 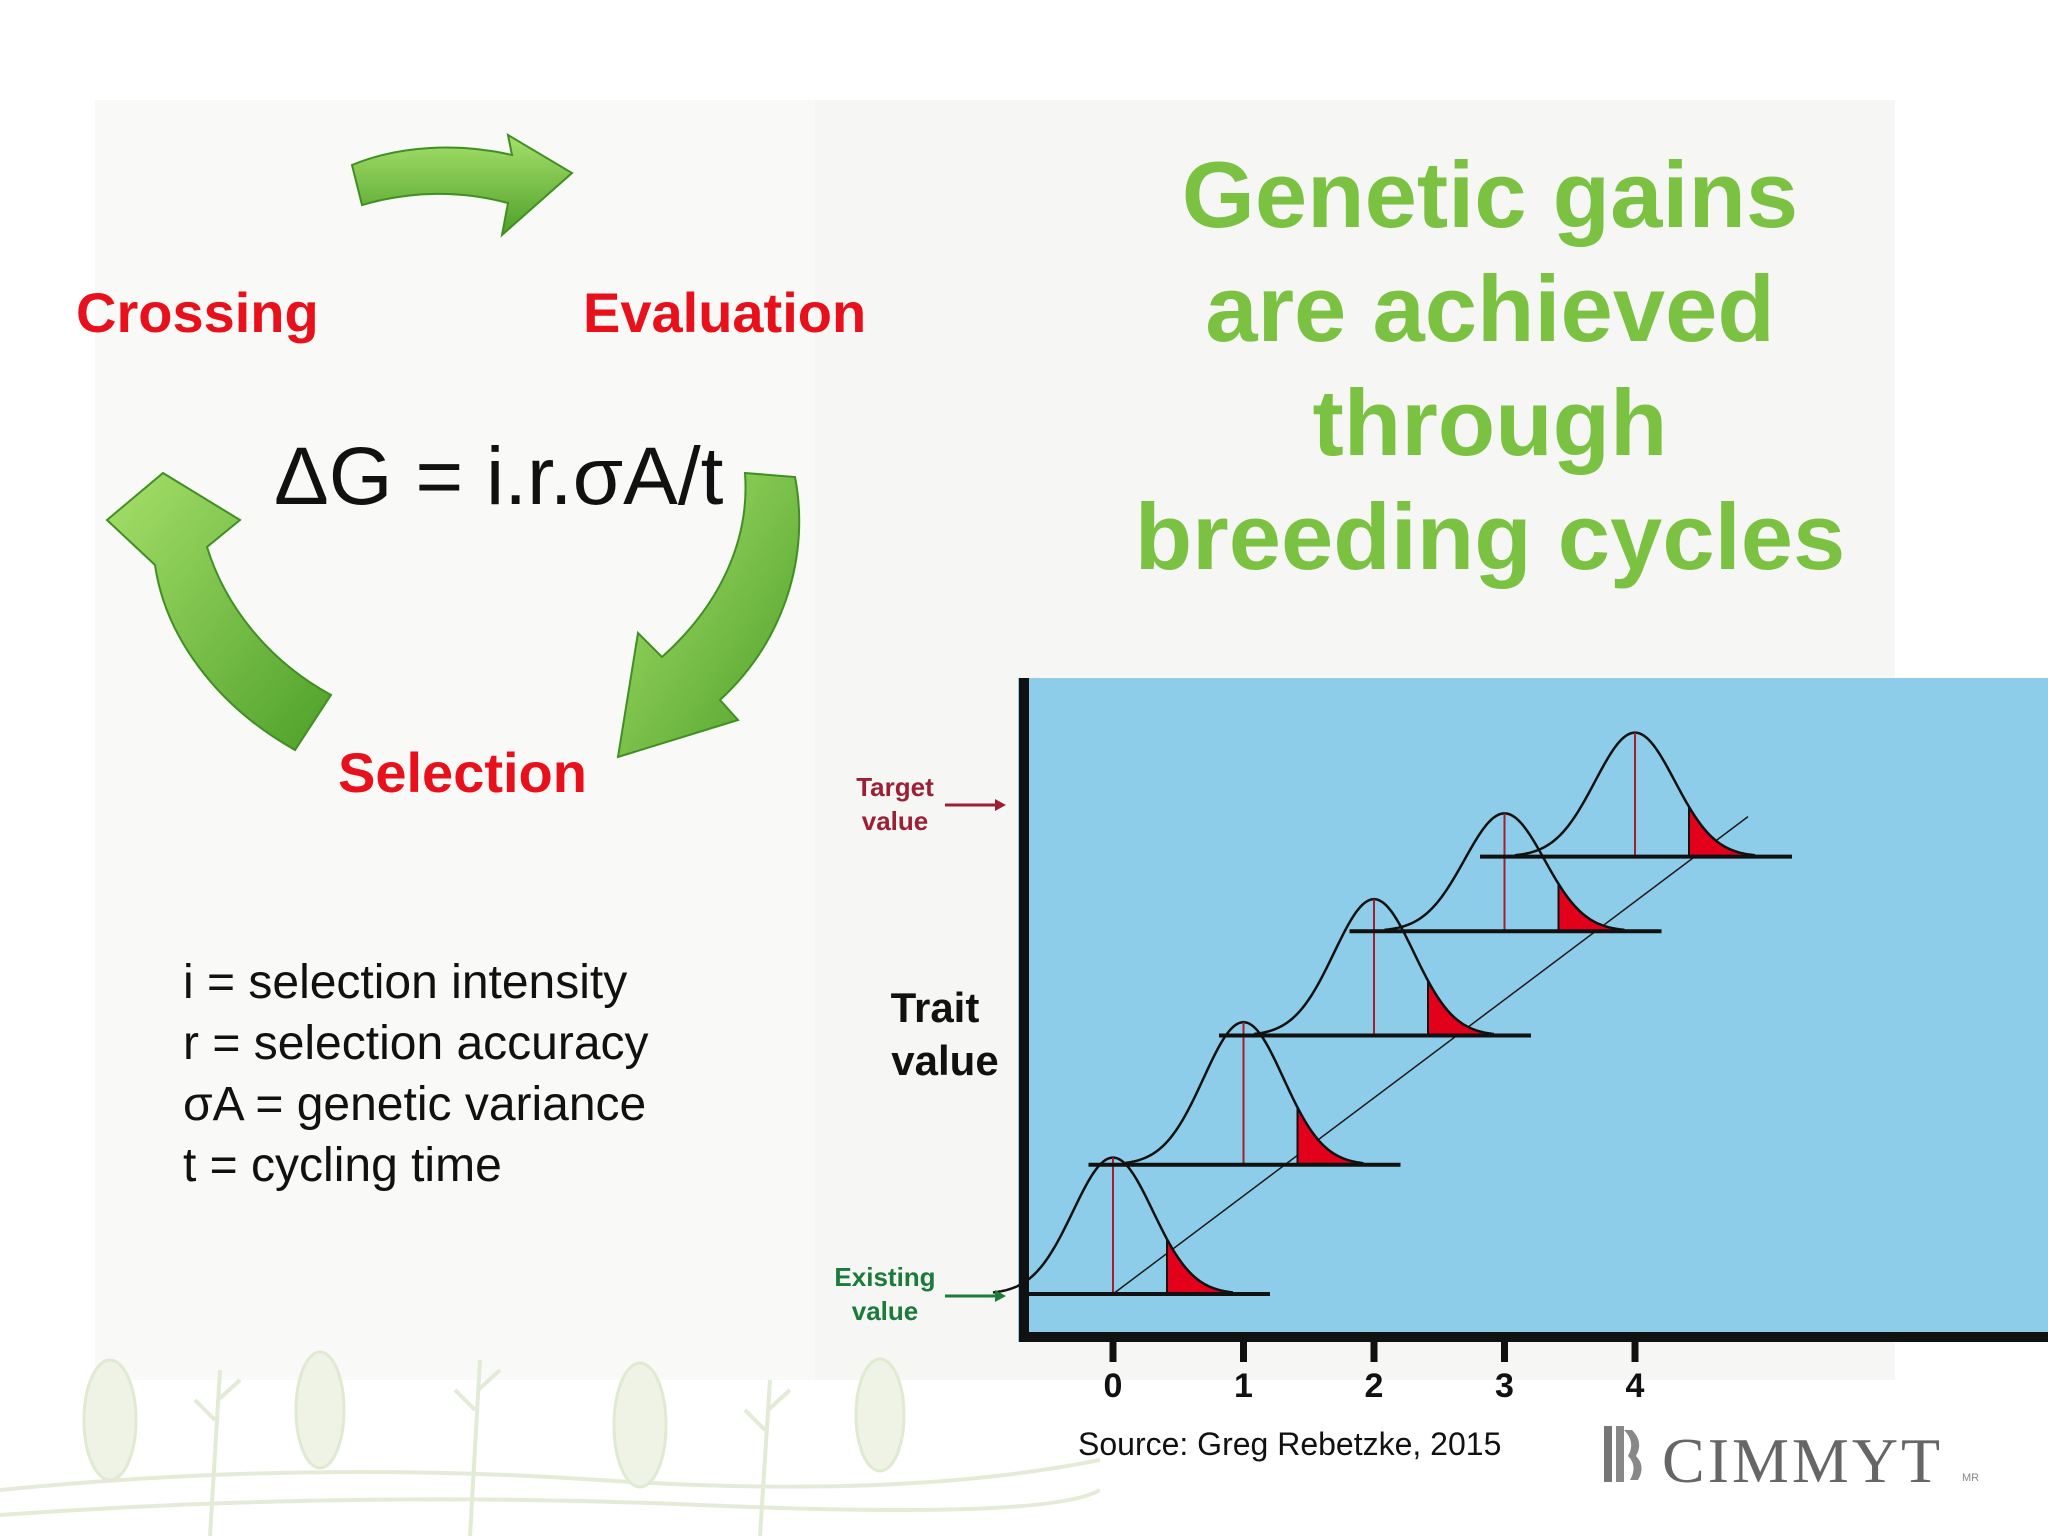 What do you see at coordinates (1490, 308) in the screenshot?
I see `title-line: are achieved` at bounding box center [1490, 308].